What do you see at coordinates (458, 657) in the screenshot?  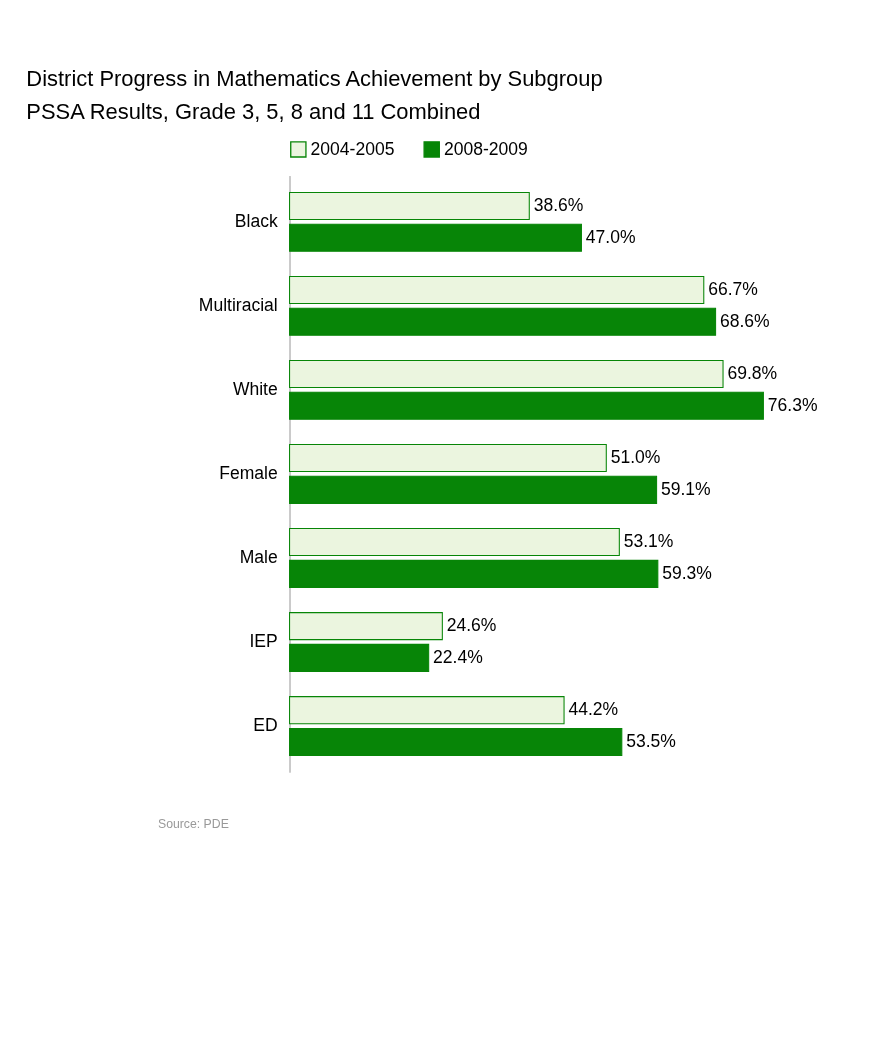 I see `data-label: 22.4%` at bounding box center [458, 657].